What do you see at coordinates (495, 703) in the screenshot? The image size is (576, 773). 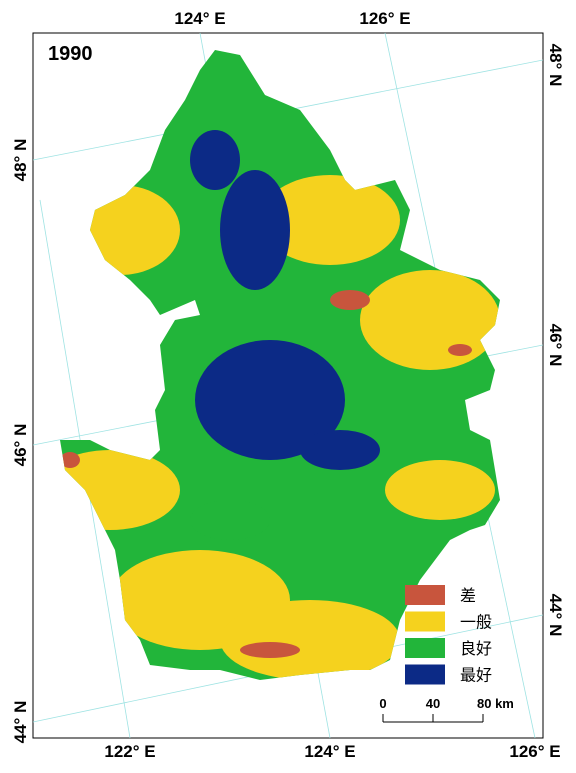 I see `scale-label: 80 km` at bounding box center [495, 703].